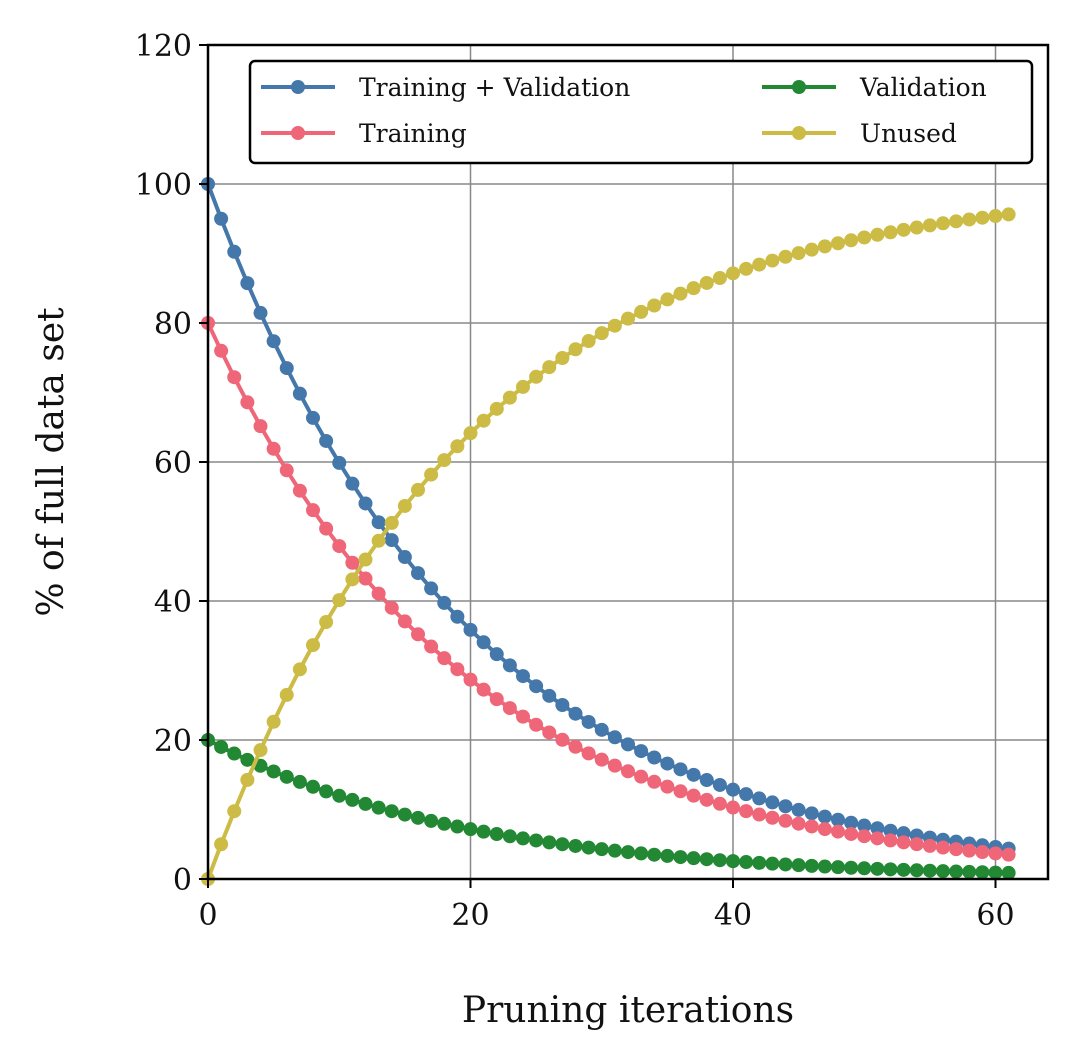 The height and width of the screenshot is (1062, 1079). I want to click on legend-marker-unused, so click(799, 133).